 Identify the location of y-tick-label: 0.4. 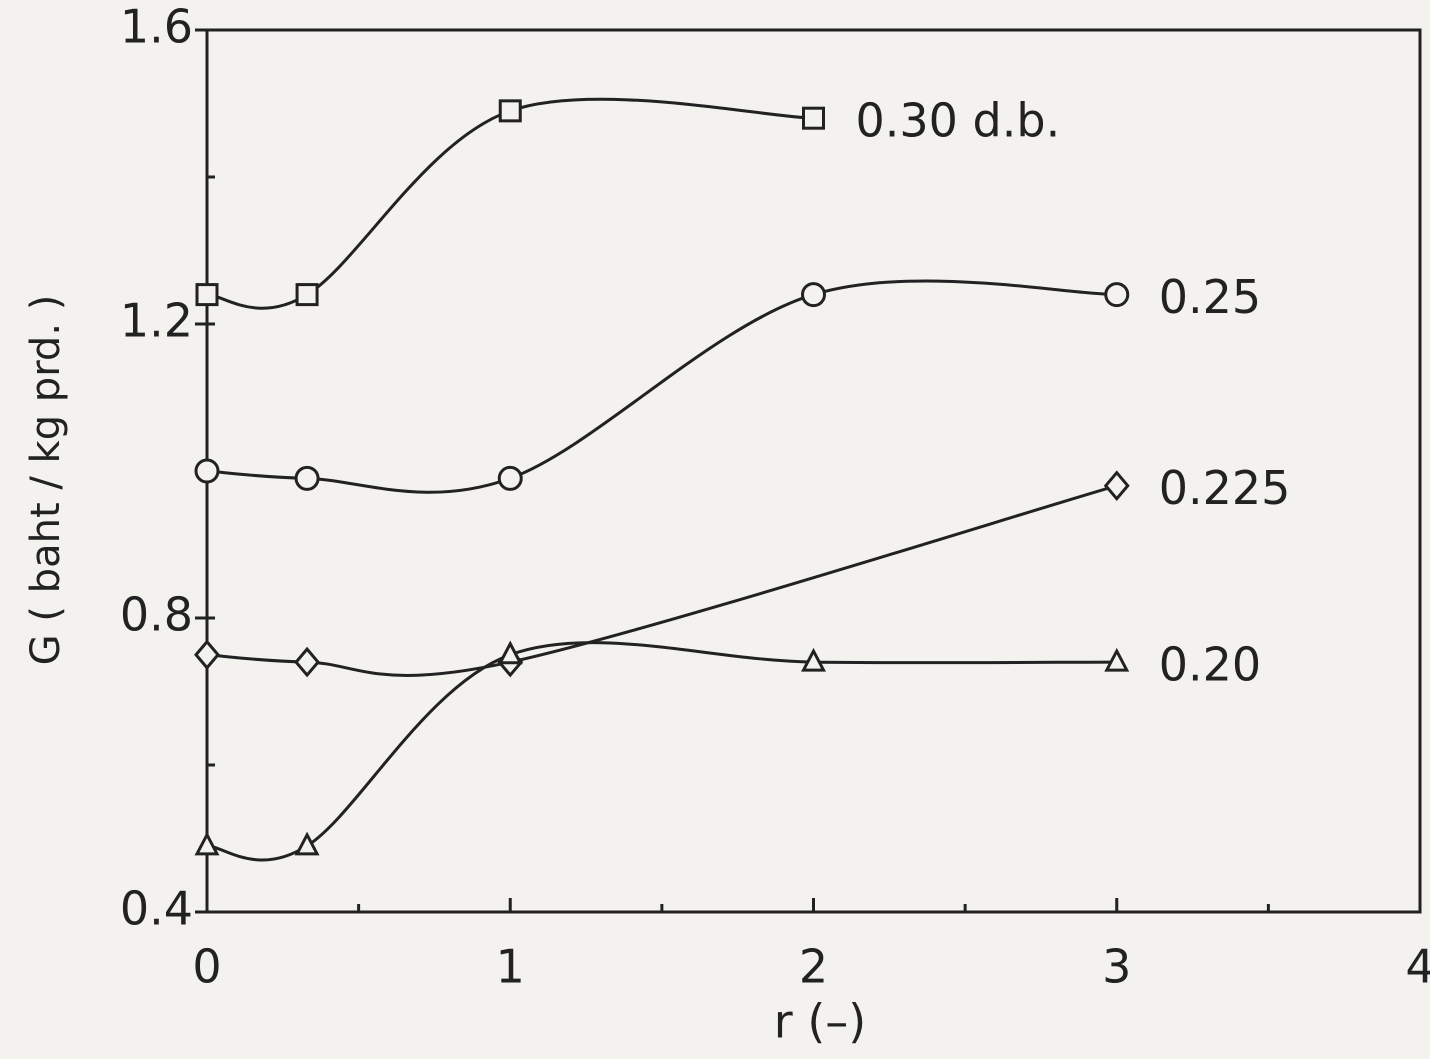
(156, 909).